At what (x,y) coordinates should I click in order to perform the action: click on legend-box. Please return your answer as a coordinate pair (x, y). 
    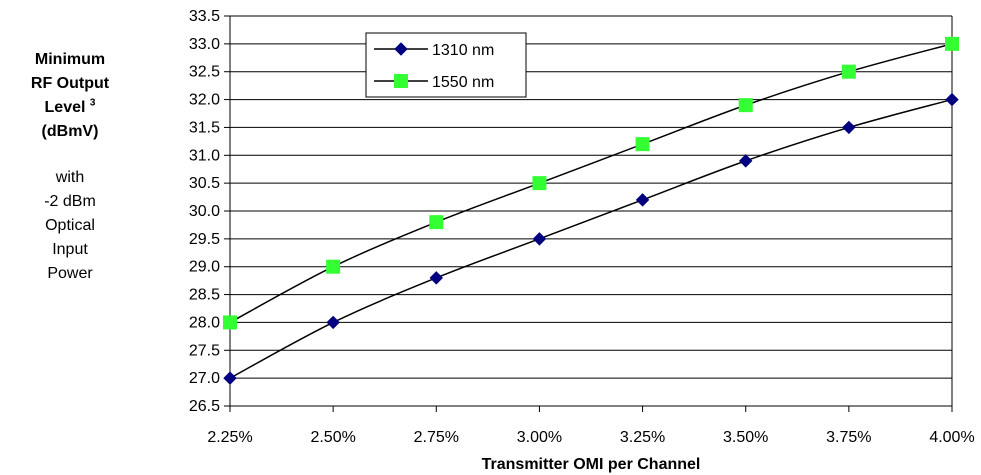
    Looking at the image, I should click on (446, 65).